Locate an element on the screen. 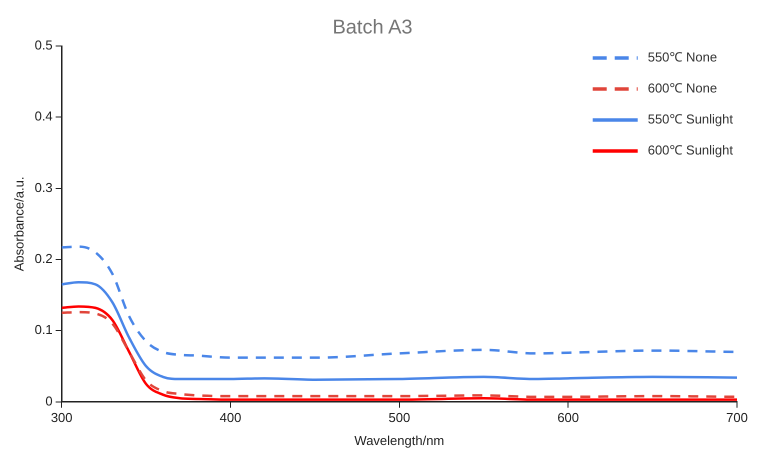 The height and width of the screenshot is (461, 761). x-tick-label: 600 is located at coordinates (568, 418).